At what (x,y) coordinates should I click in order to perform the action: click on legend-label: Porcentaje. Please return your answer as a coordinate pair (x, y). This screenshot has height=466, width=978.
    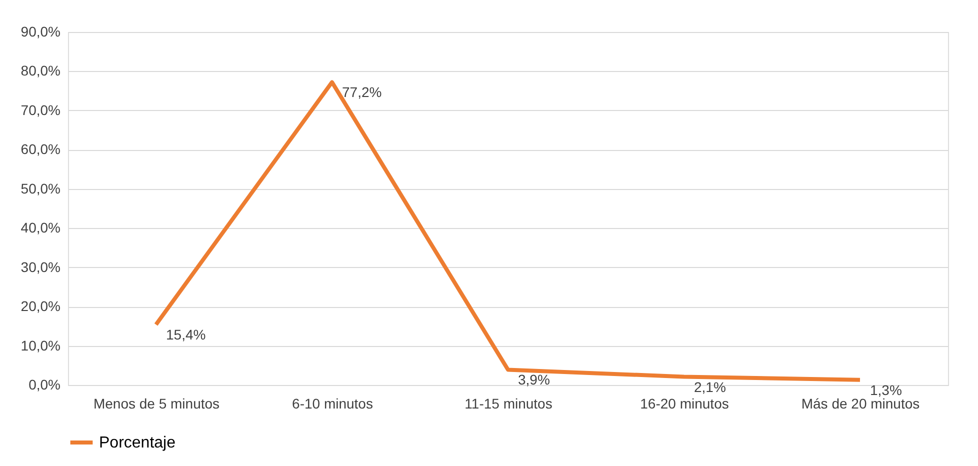
    Looking at the image, I should click on (137, 443).